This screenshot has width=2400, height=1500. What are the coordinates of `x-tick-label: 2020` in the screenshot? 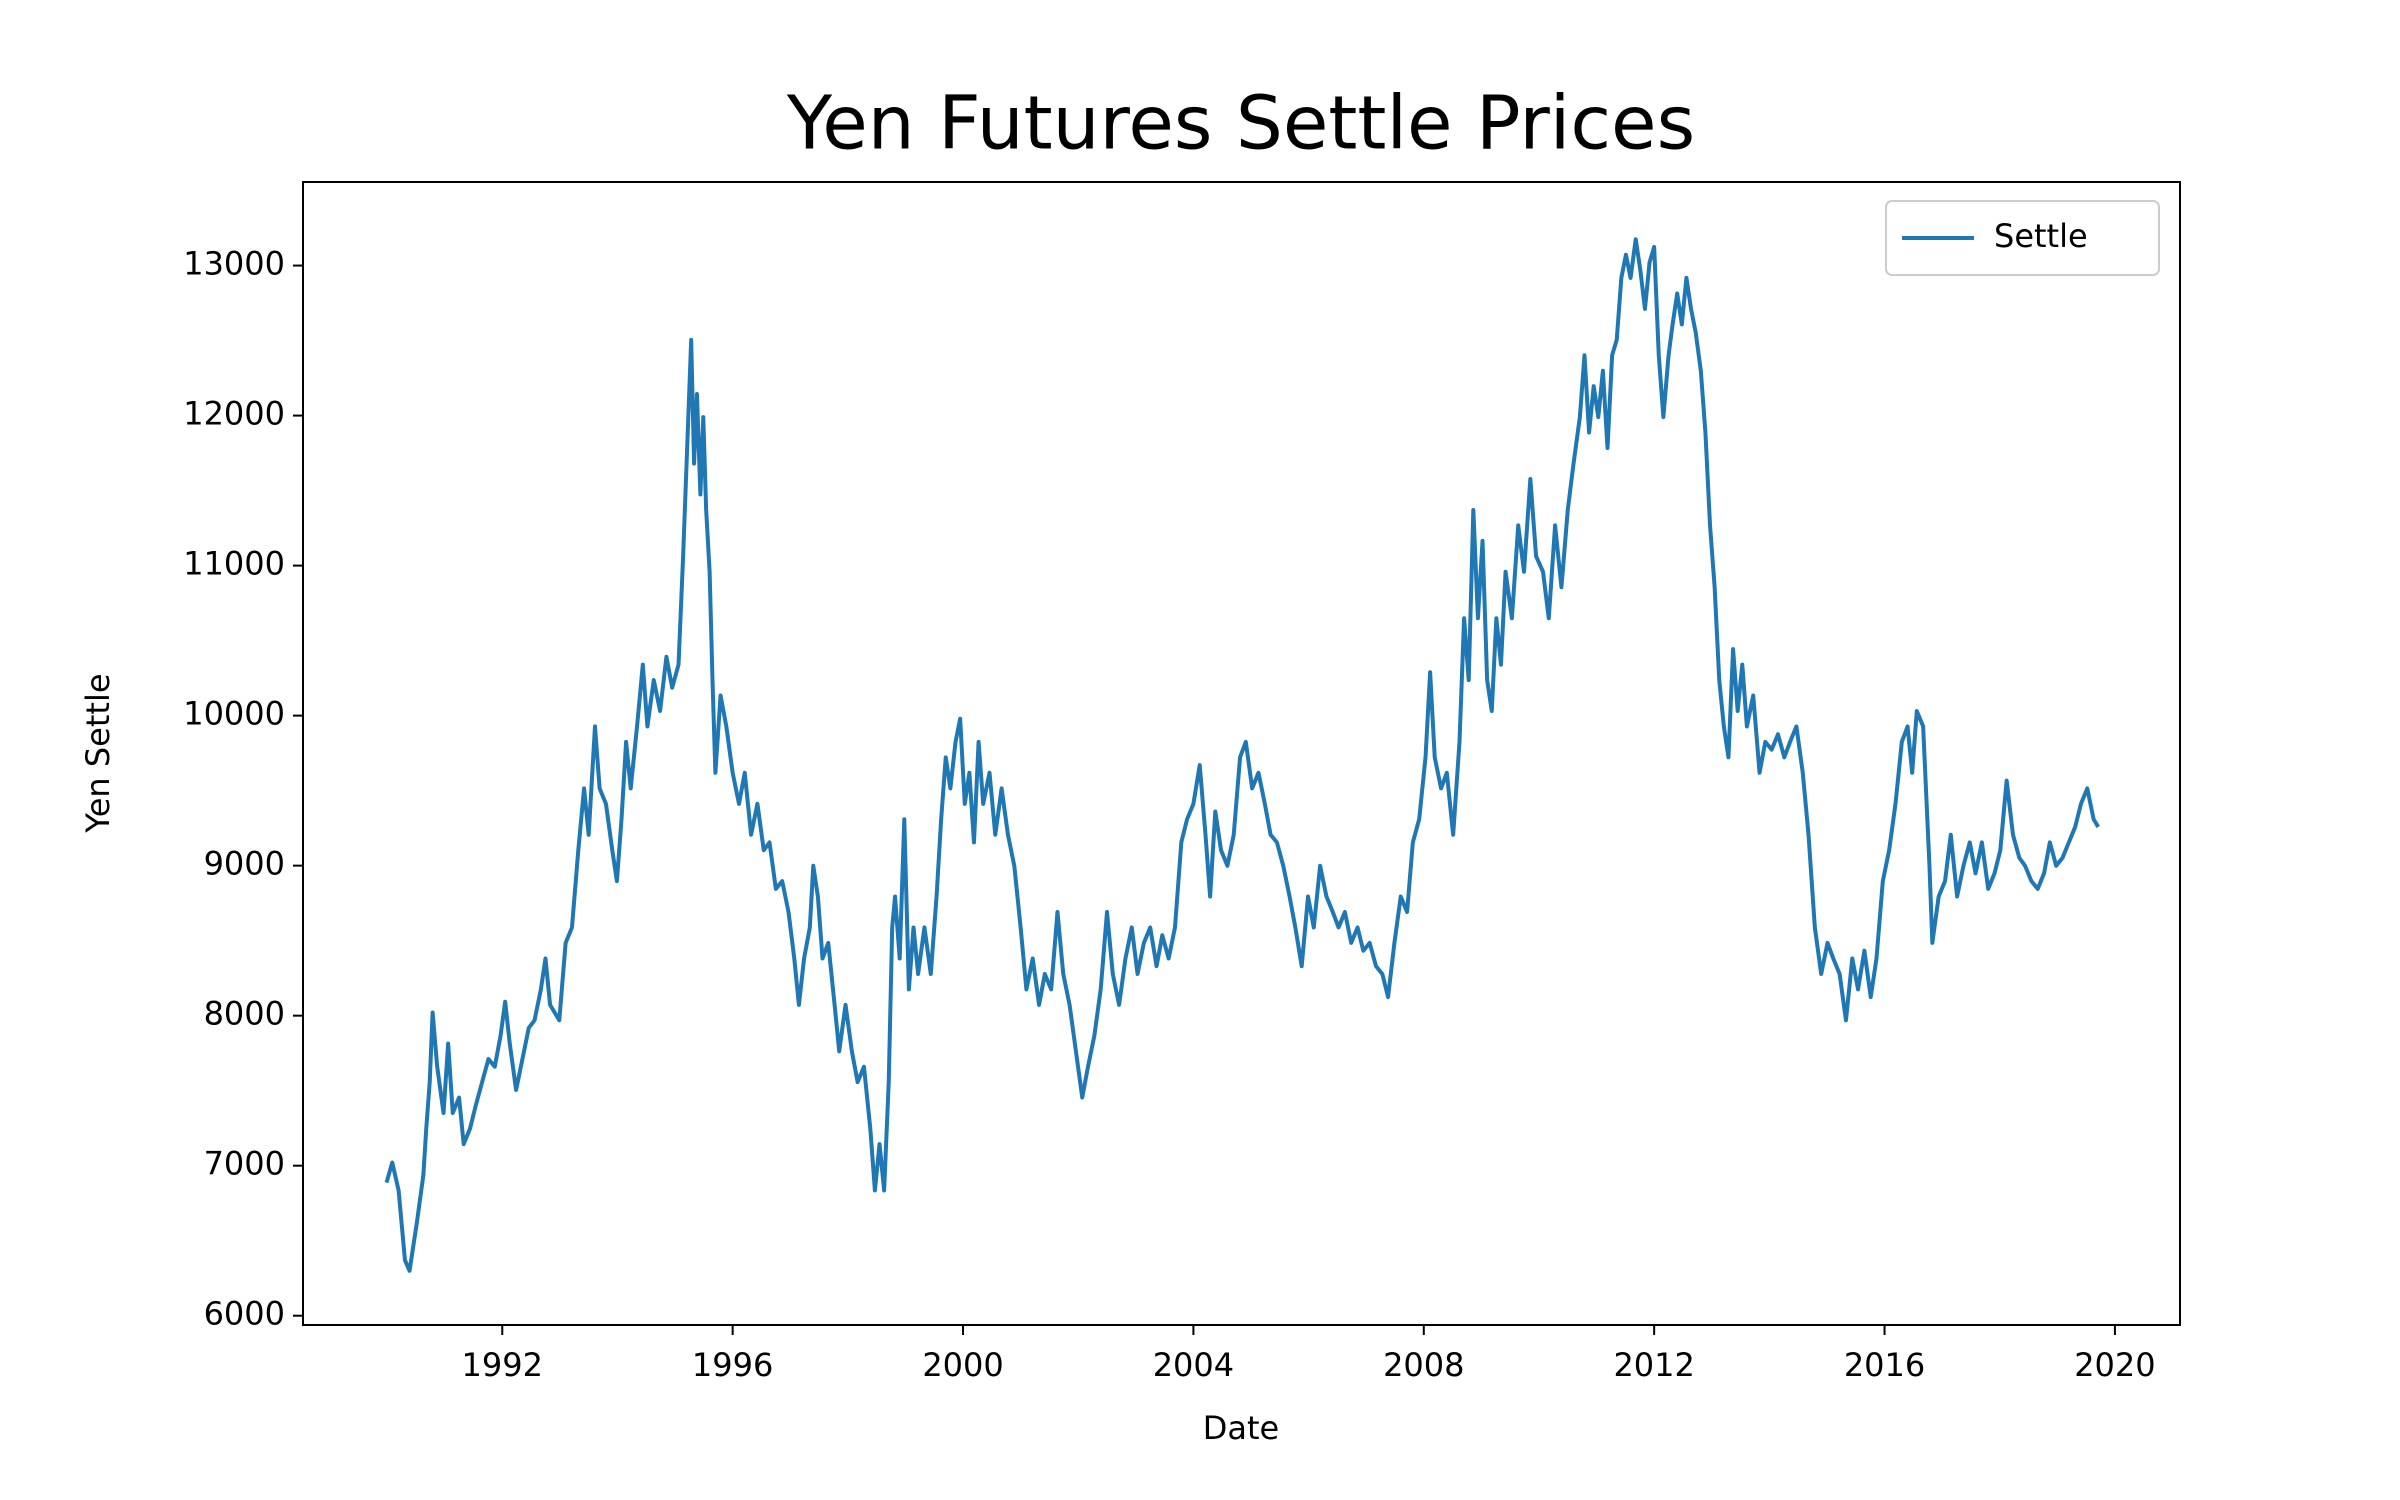 It's located at (2114, 1365).